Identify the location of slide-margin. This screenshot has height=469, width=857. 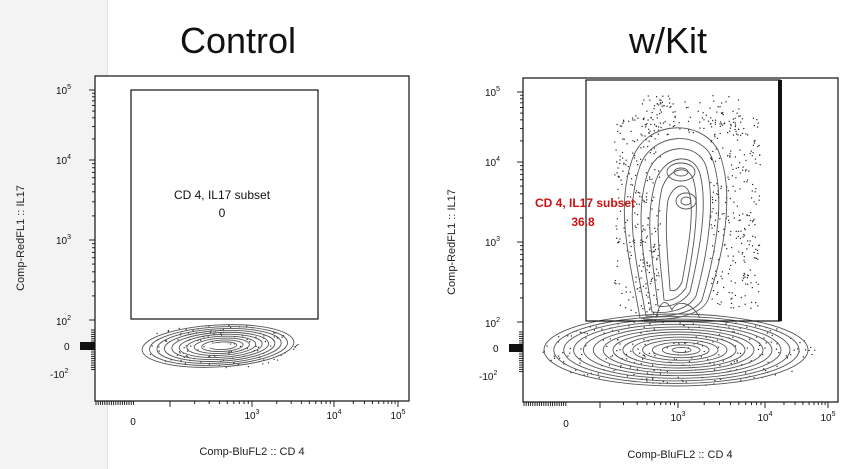
(54, 234).